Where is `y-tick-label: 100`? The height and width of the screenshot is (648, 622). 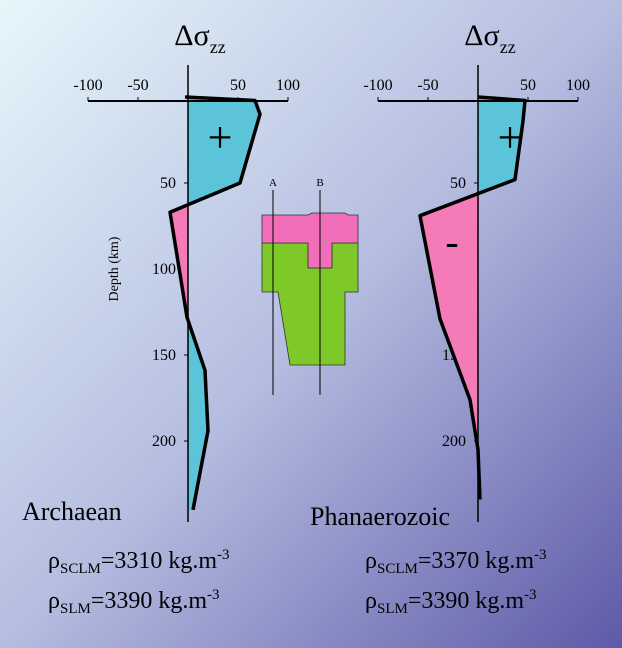
y-tick-label: 100 is located at coordinates (164, 269).